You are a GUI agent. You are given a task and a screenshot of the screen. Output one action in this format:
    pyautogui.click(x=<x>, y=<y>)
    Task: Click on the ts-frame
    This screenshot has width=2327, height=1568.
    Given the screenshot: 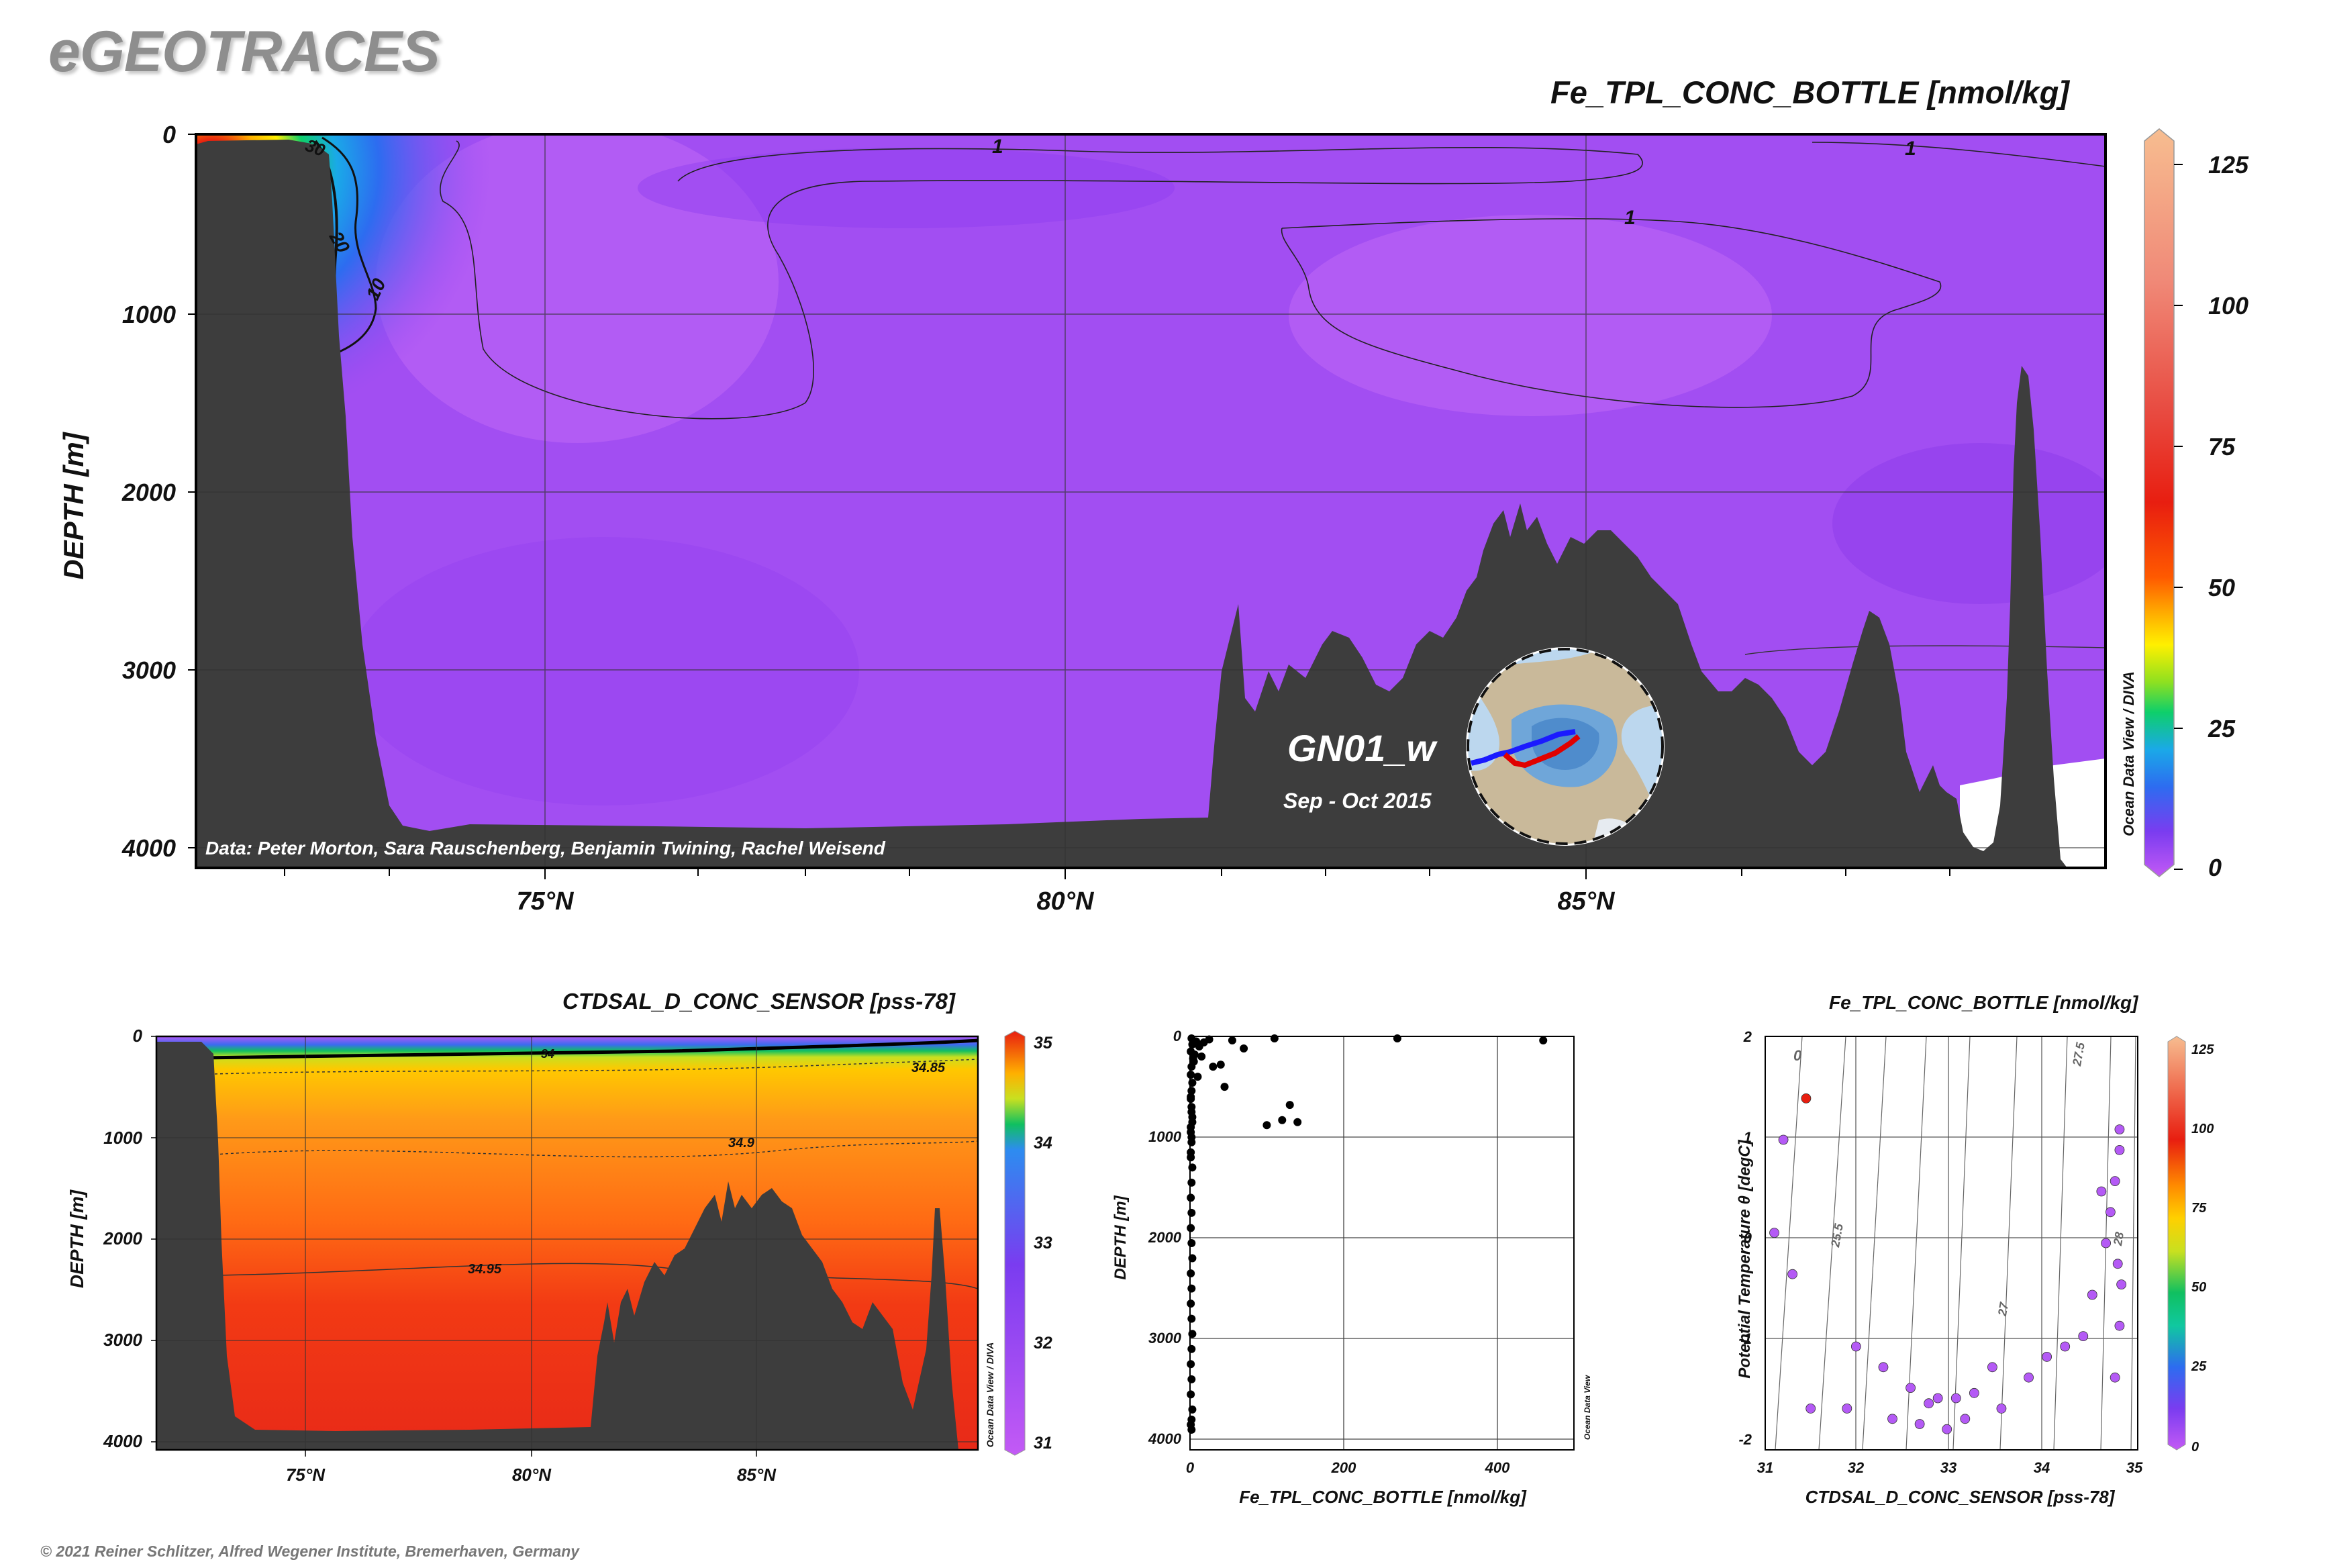 What is the action you would take?
    pyautogui.click(x=1951, y=1244)
    